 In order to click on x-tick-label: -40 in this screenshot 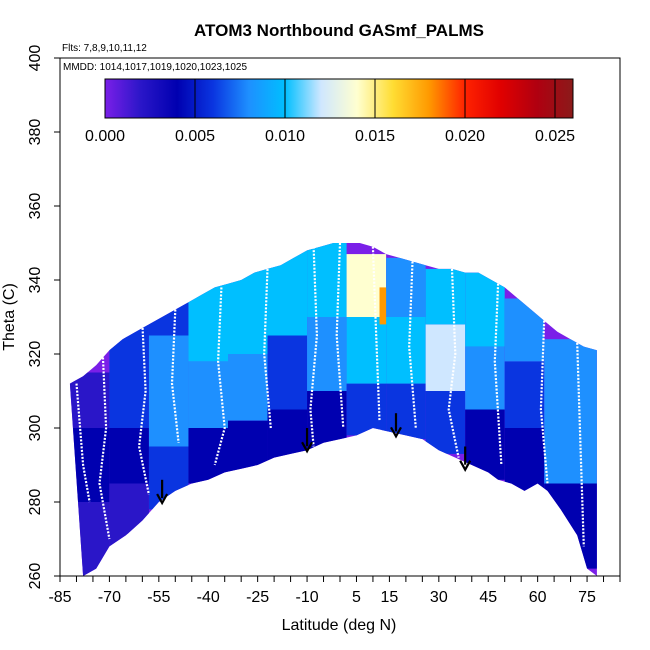, I will do `click(208, 597)`.